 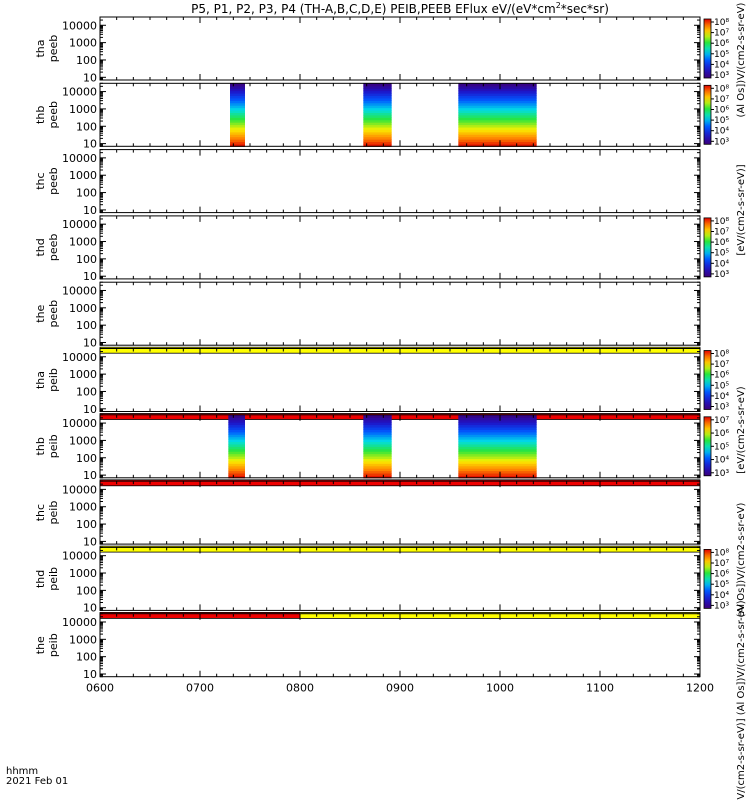 What do you see at coordinates (558, 5) in the screenshot?
I see `title-superscript: 2` at bounding box center [558, 5].